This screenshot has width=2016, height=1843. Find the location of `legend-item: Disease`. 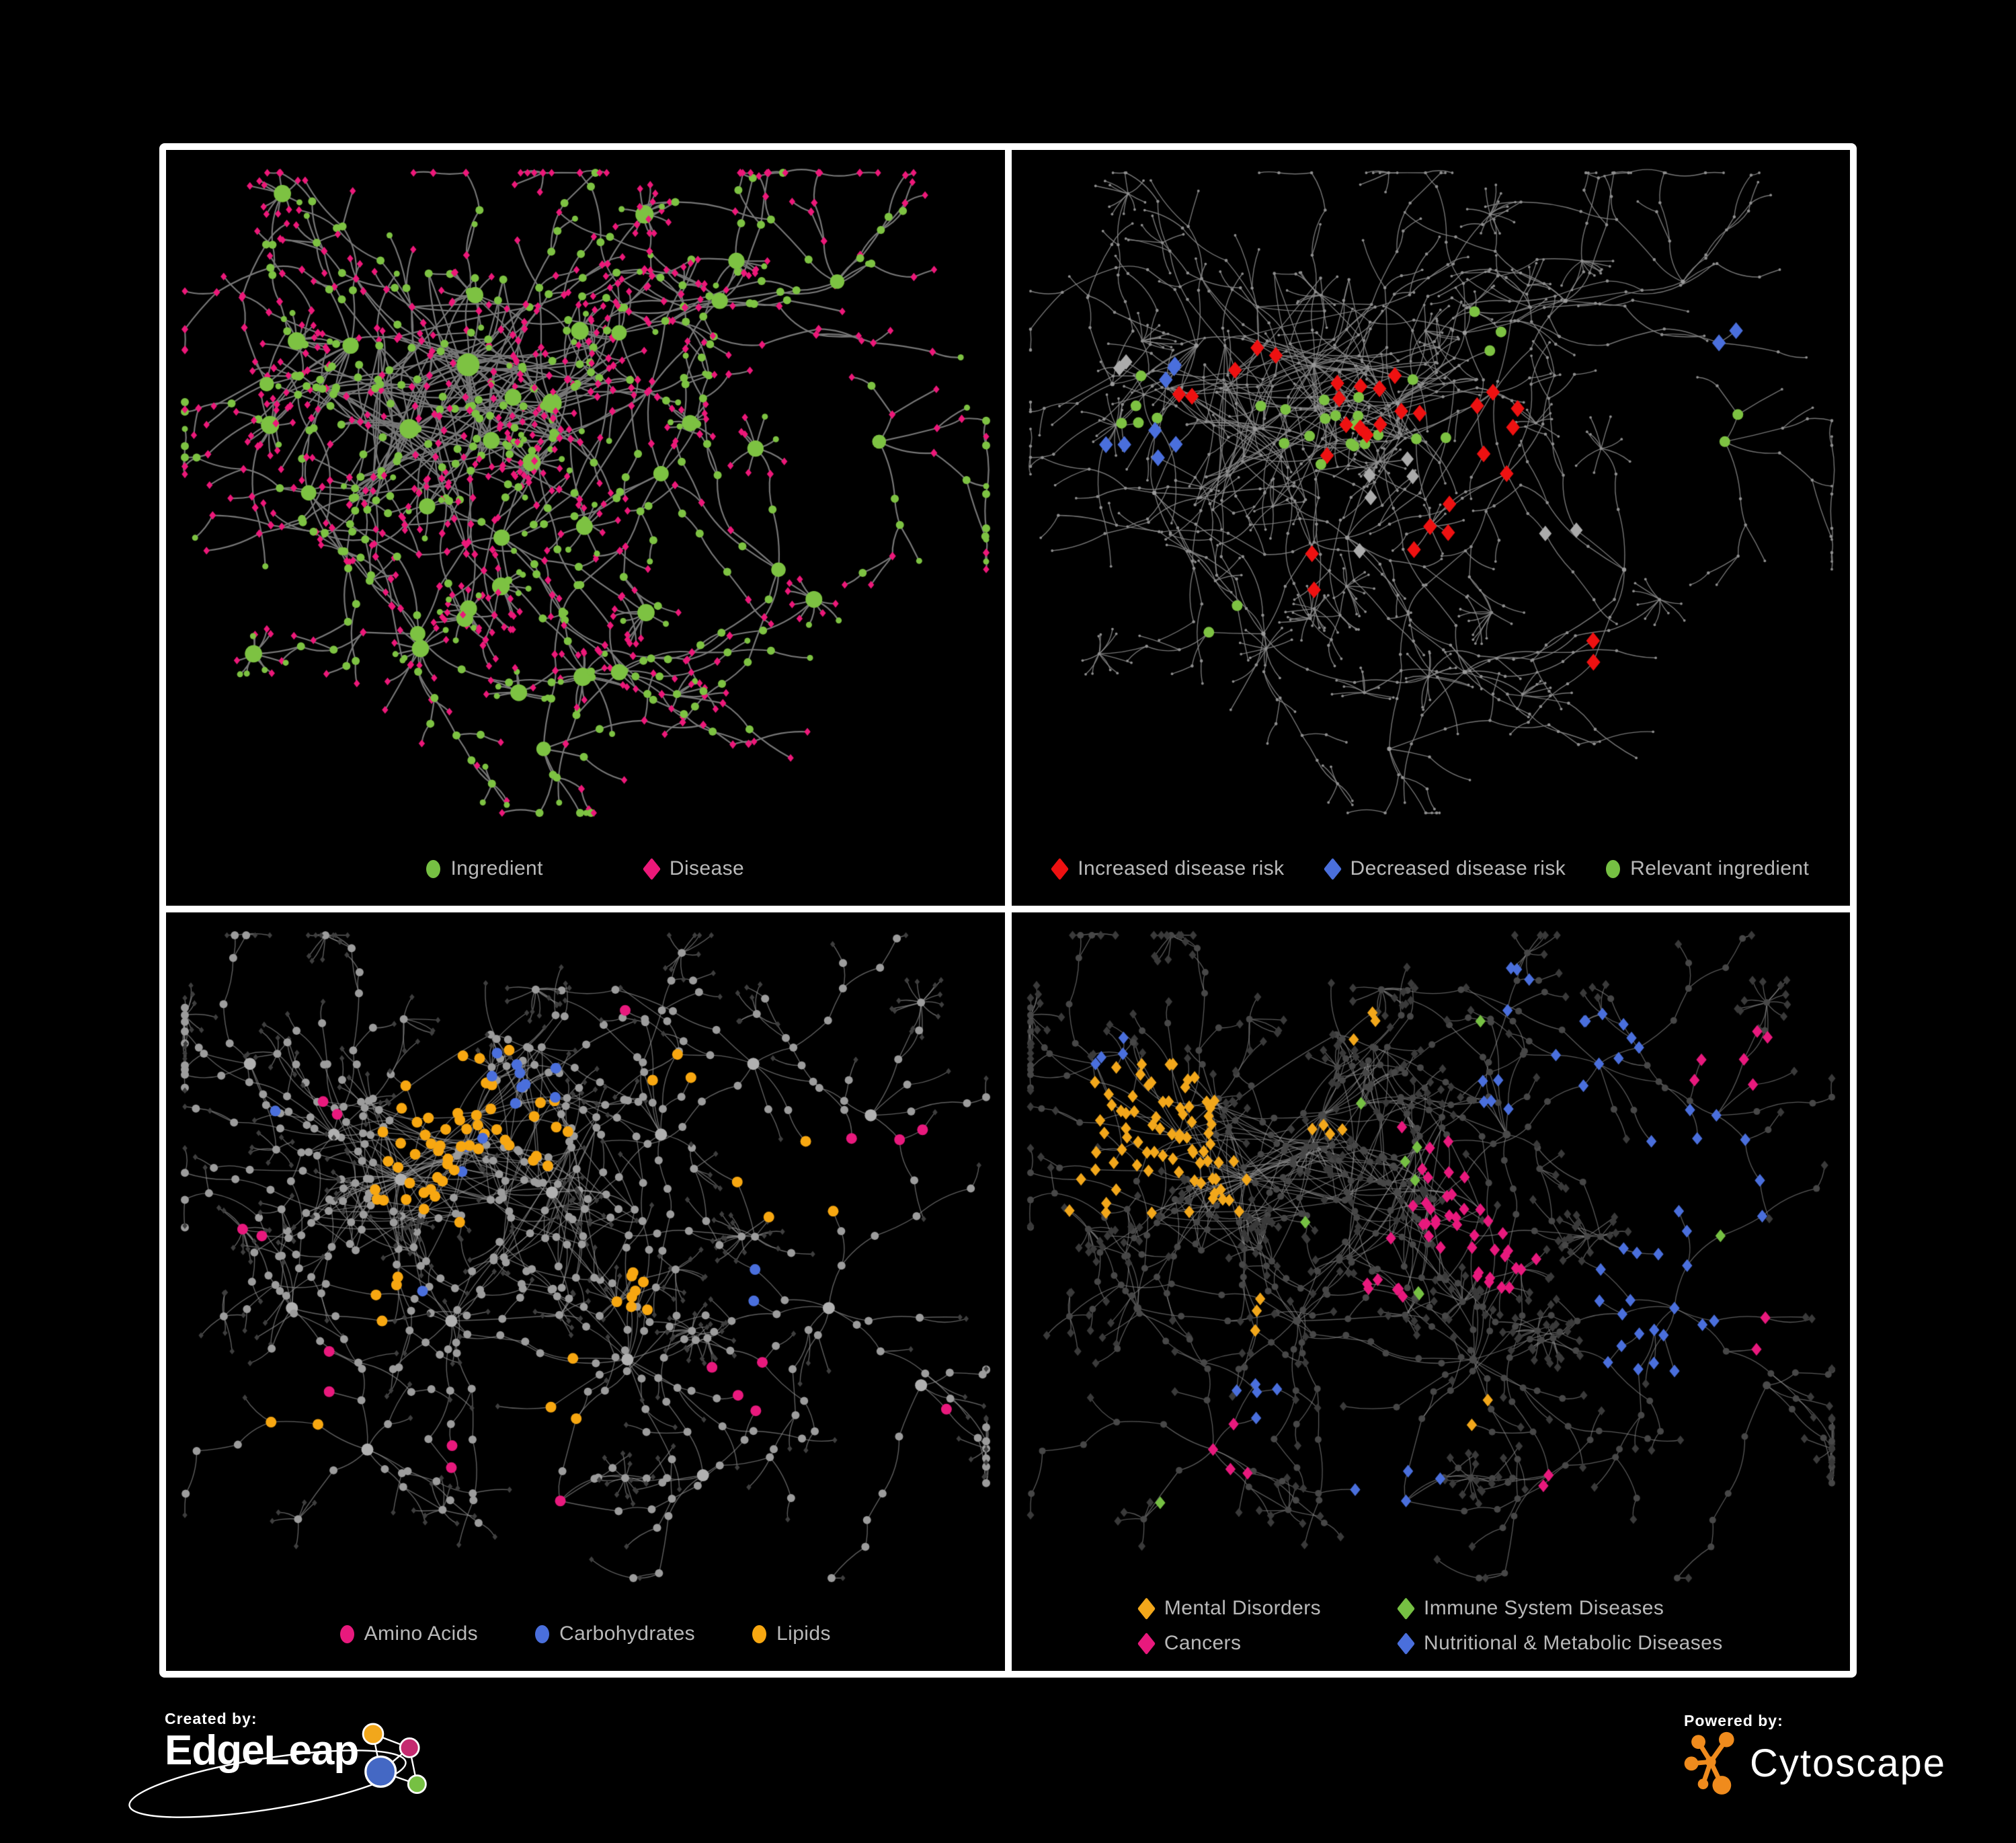

legend-item: Disease is located at coordinates (693, 868).